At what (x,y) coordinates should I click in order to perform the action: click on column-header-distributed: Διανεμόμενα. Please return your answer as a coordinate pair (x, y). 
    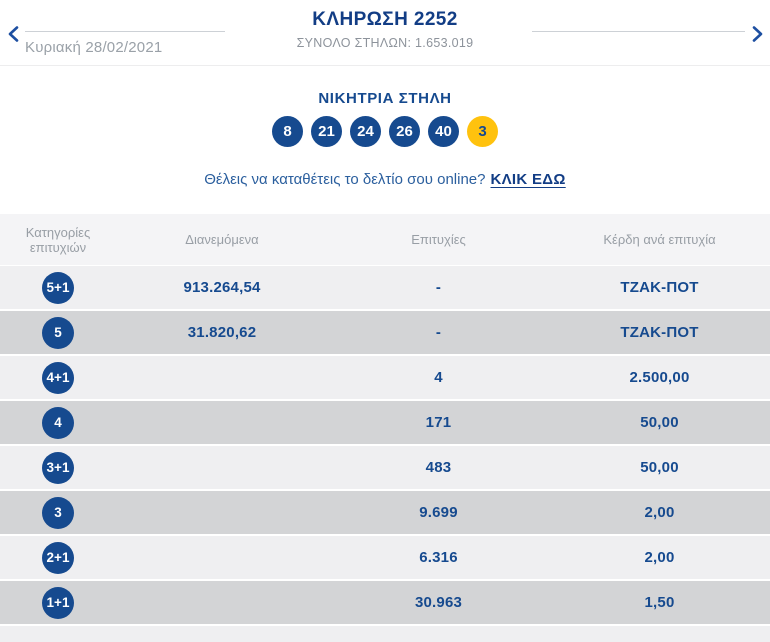
    Looking at the image, I should click on (222, 239).